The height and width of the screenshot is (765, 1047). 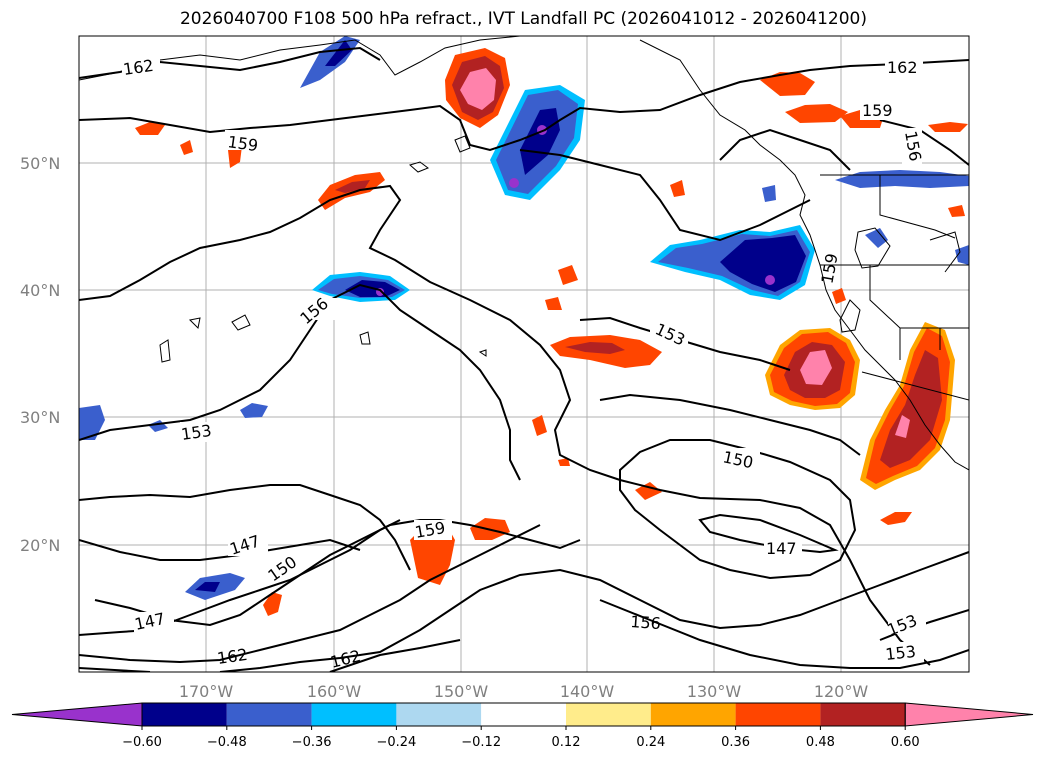 What do you see at coordinates (646, 622) in the screenshot?
I see `contour-label: 156` at bounding box center [646, 622].